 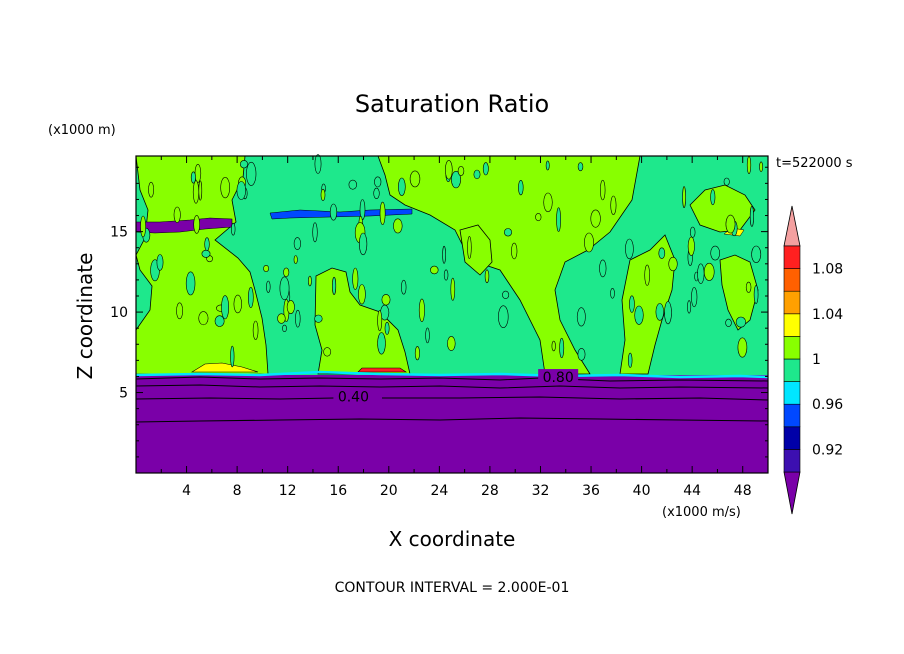 I want to click on y-units-label: (x1000 m), so click(x=82, y=130).